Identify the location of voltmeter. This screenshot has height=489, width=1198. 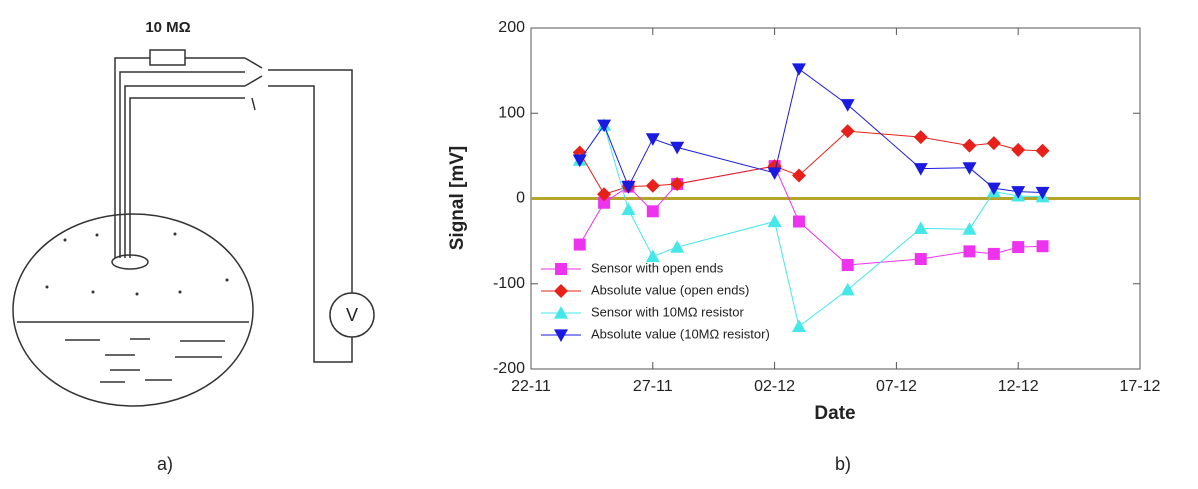
(352, 315).